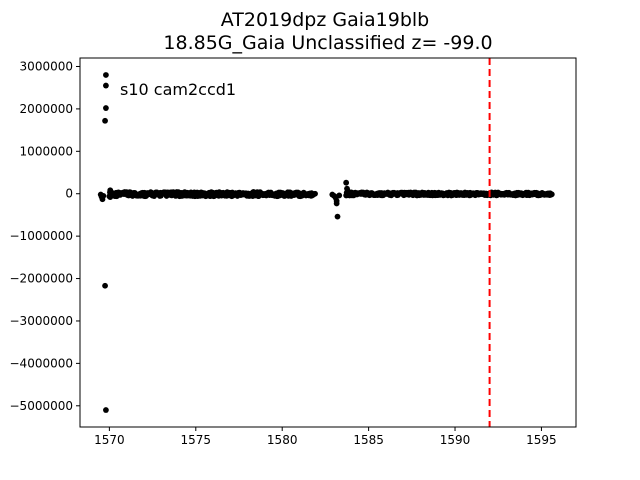 The width and height of the screenshot is (640, 480). I want to click on x-tick-label: 1585, so click(368, 440).